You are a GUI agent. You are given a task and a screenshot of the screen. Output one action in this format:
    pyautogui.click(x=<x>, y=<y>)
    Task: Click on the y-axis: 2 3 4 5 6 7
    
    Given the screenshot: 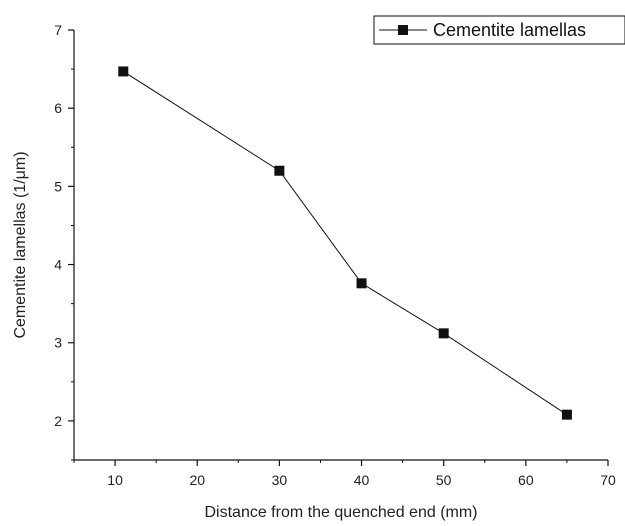 What is the action you would take?
    pyautogui.click(x=64, y=241)
    